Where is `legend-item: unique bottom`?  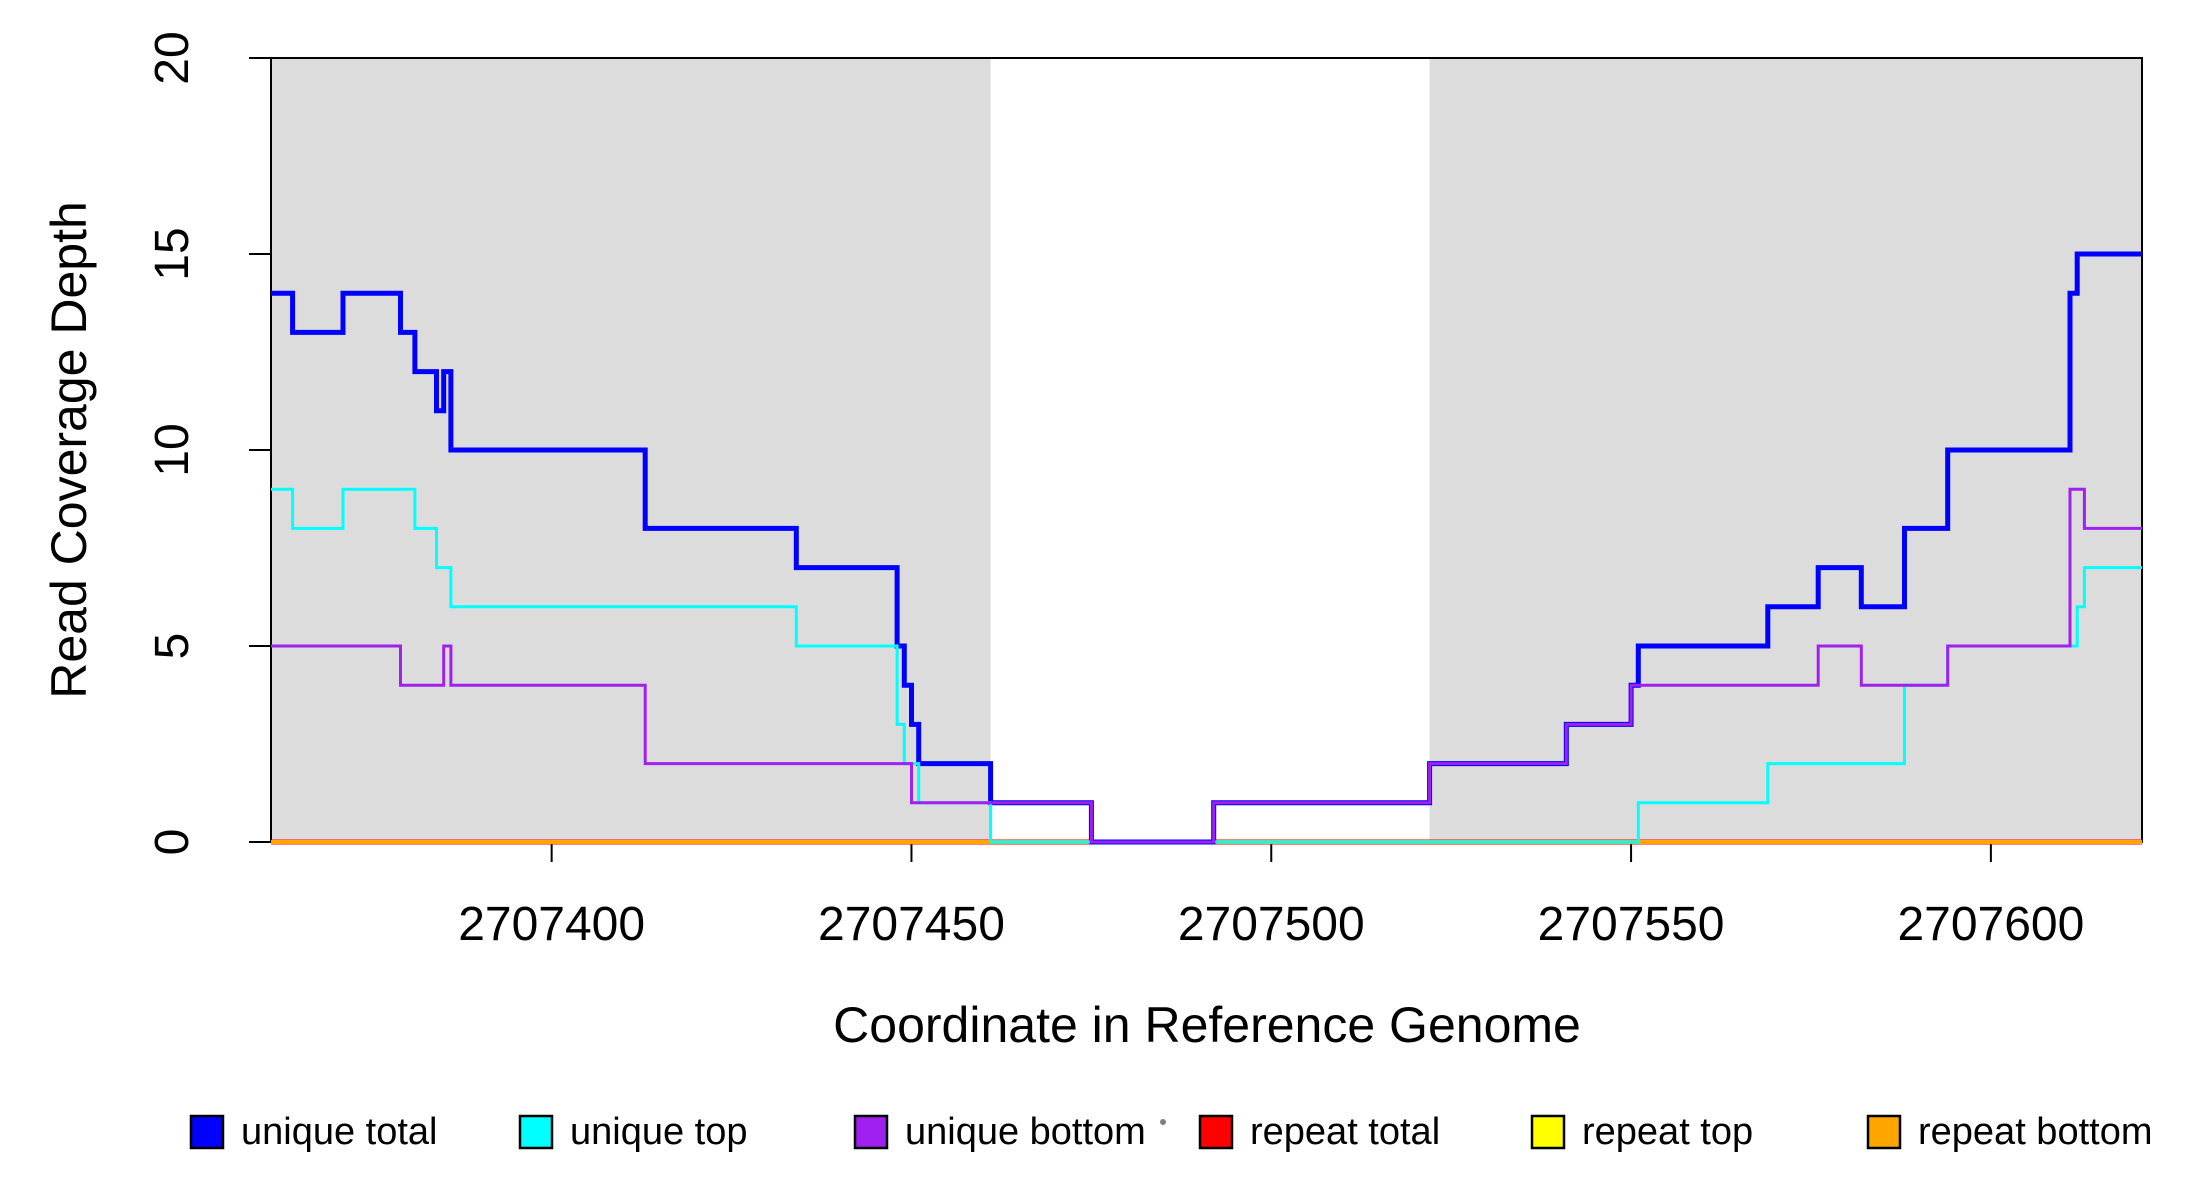
legend-item: unique bottom is located at coordinates (999, 1132).